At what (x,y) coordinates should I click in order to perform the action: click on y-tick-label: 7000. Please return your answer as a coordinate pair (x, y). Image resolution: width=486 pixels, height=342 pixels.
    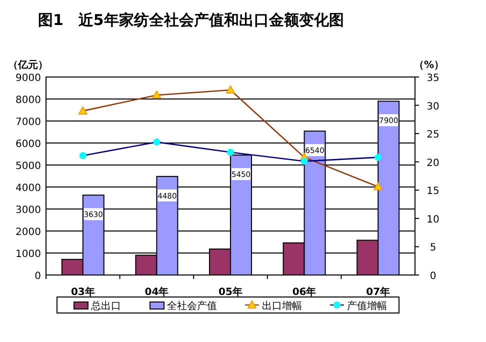
    Looking at the image, I should click on (28, 122).